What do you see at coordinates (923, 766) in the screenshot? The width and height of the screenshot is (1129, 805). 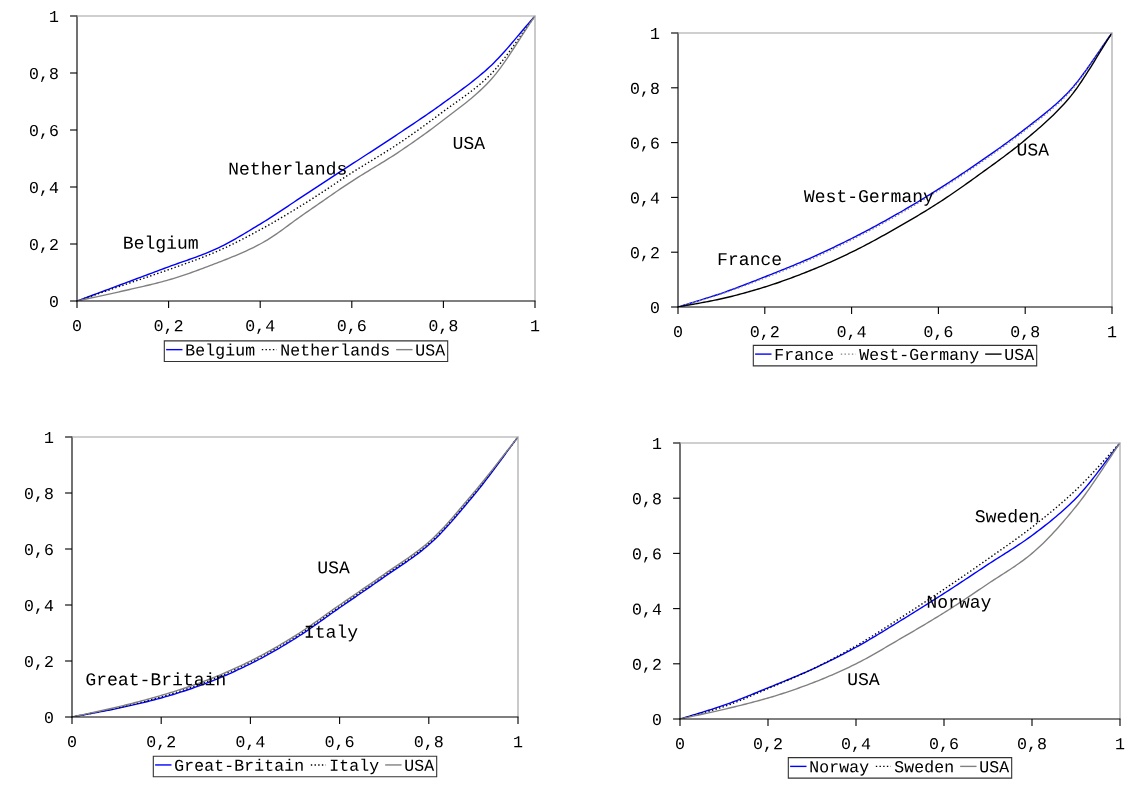 I see `legend-label: Sweden` at bounding box center [923, 766].